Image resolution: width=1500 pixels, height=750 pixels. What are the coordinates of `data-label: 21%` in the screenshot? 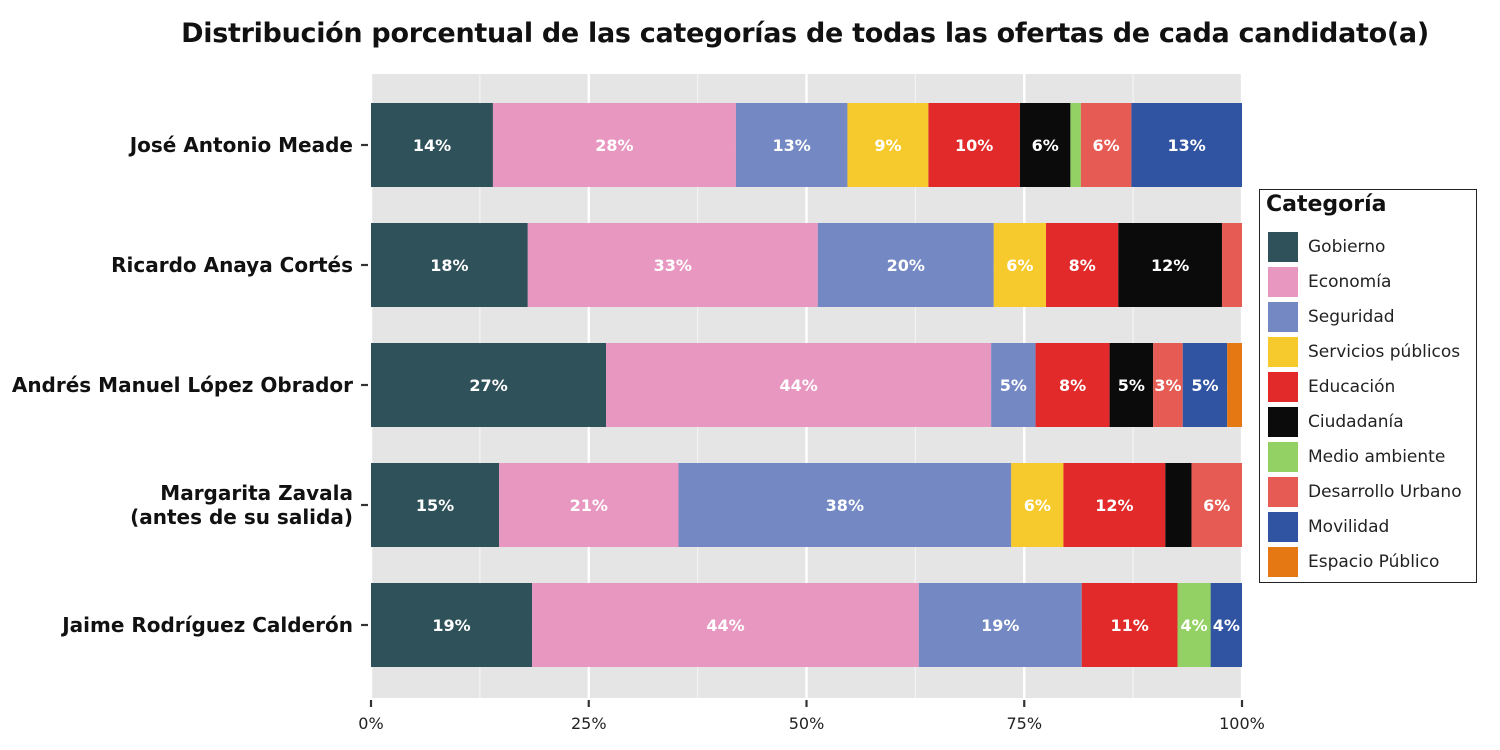 It's located at (589, 505).